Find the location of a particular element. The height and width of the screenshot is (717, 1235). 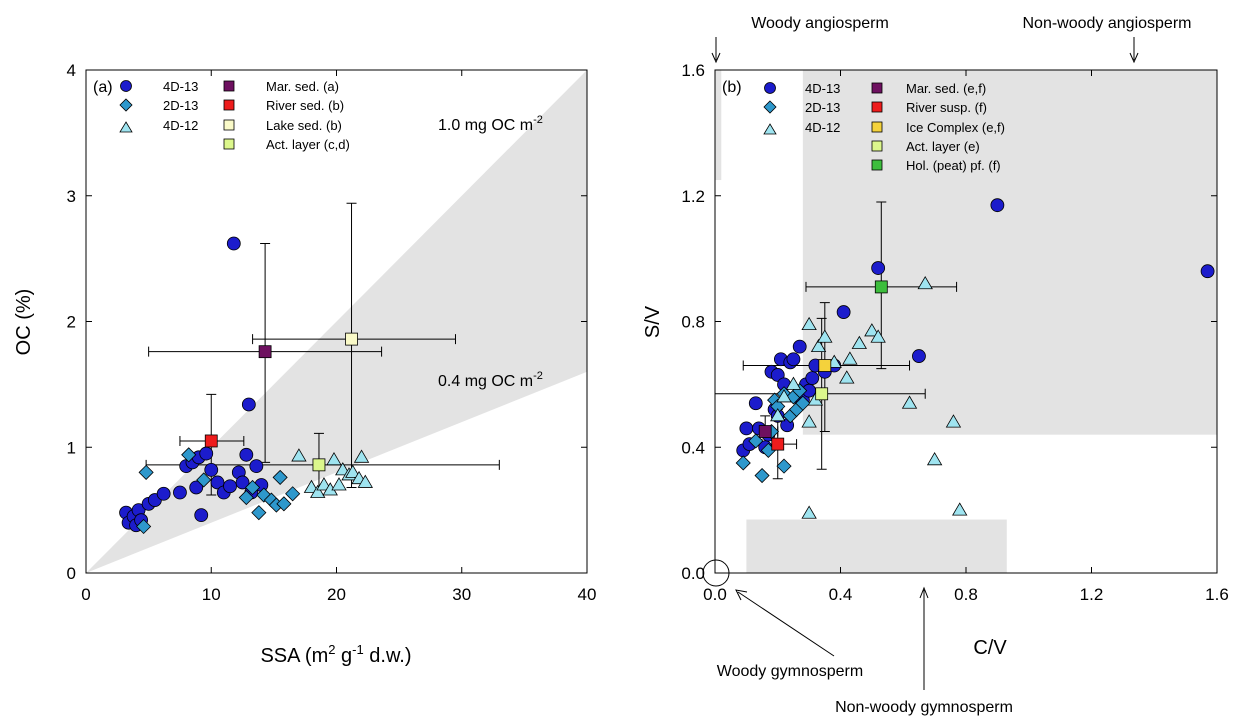

legend-b-marker-4d12 is located at coordinates (770, 129).